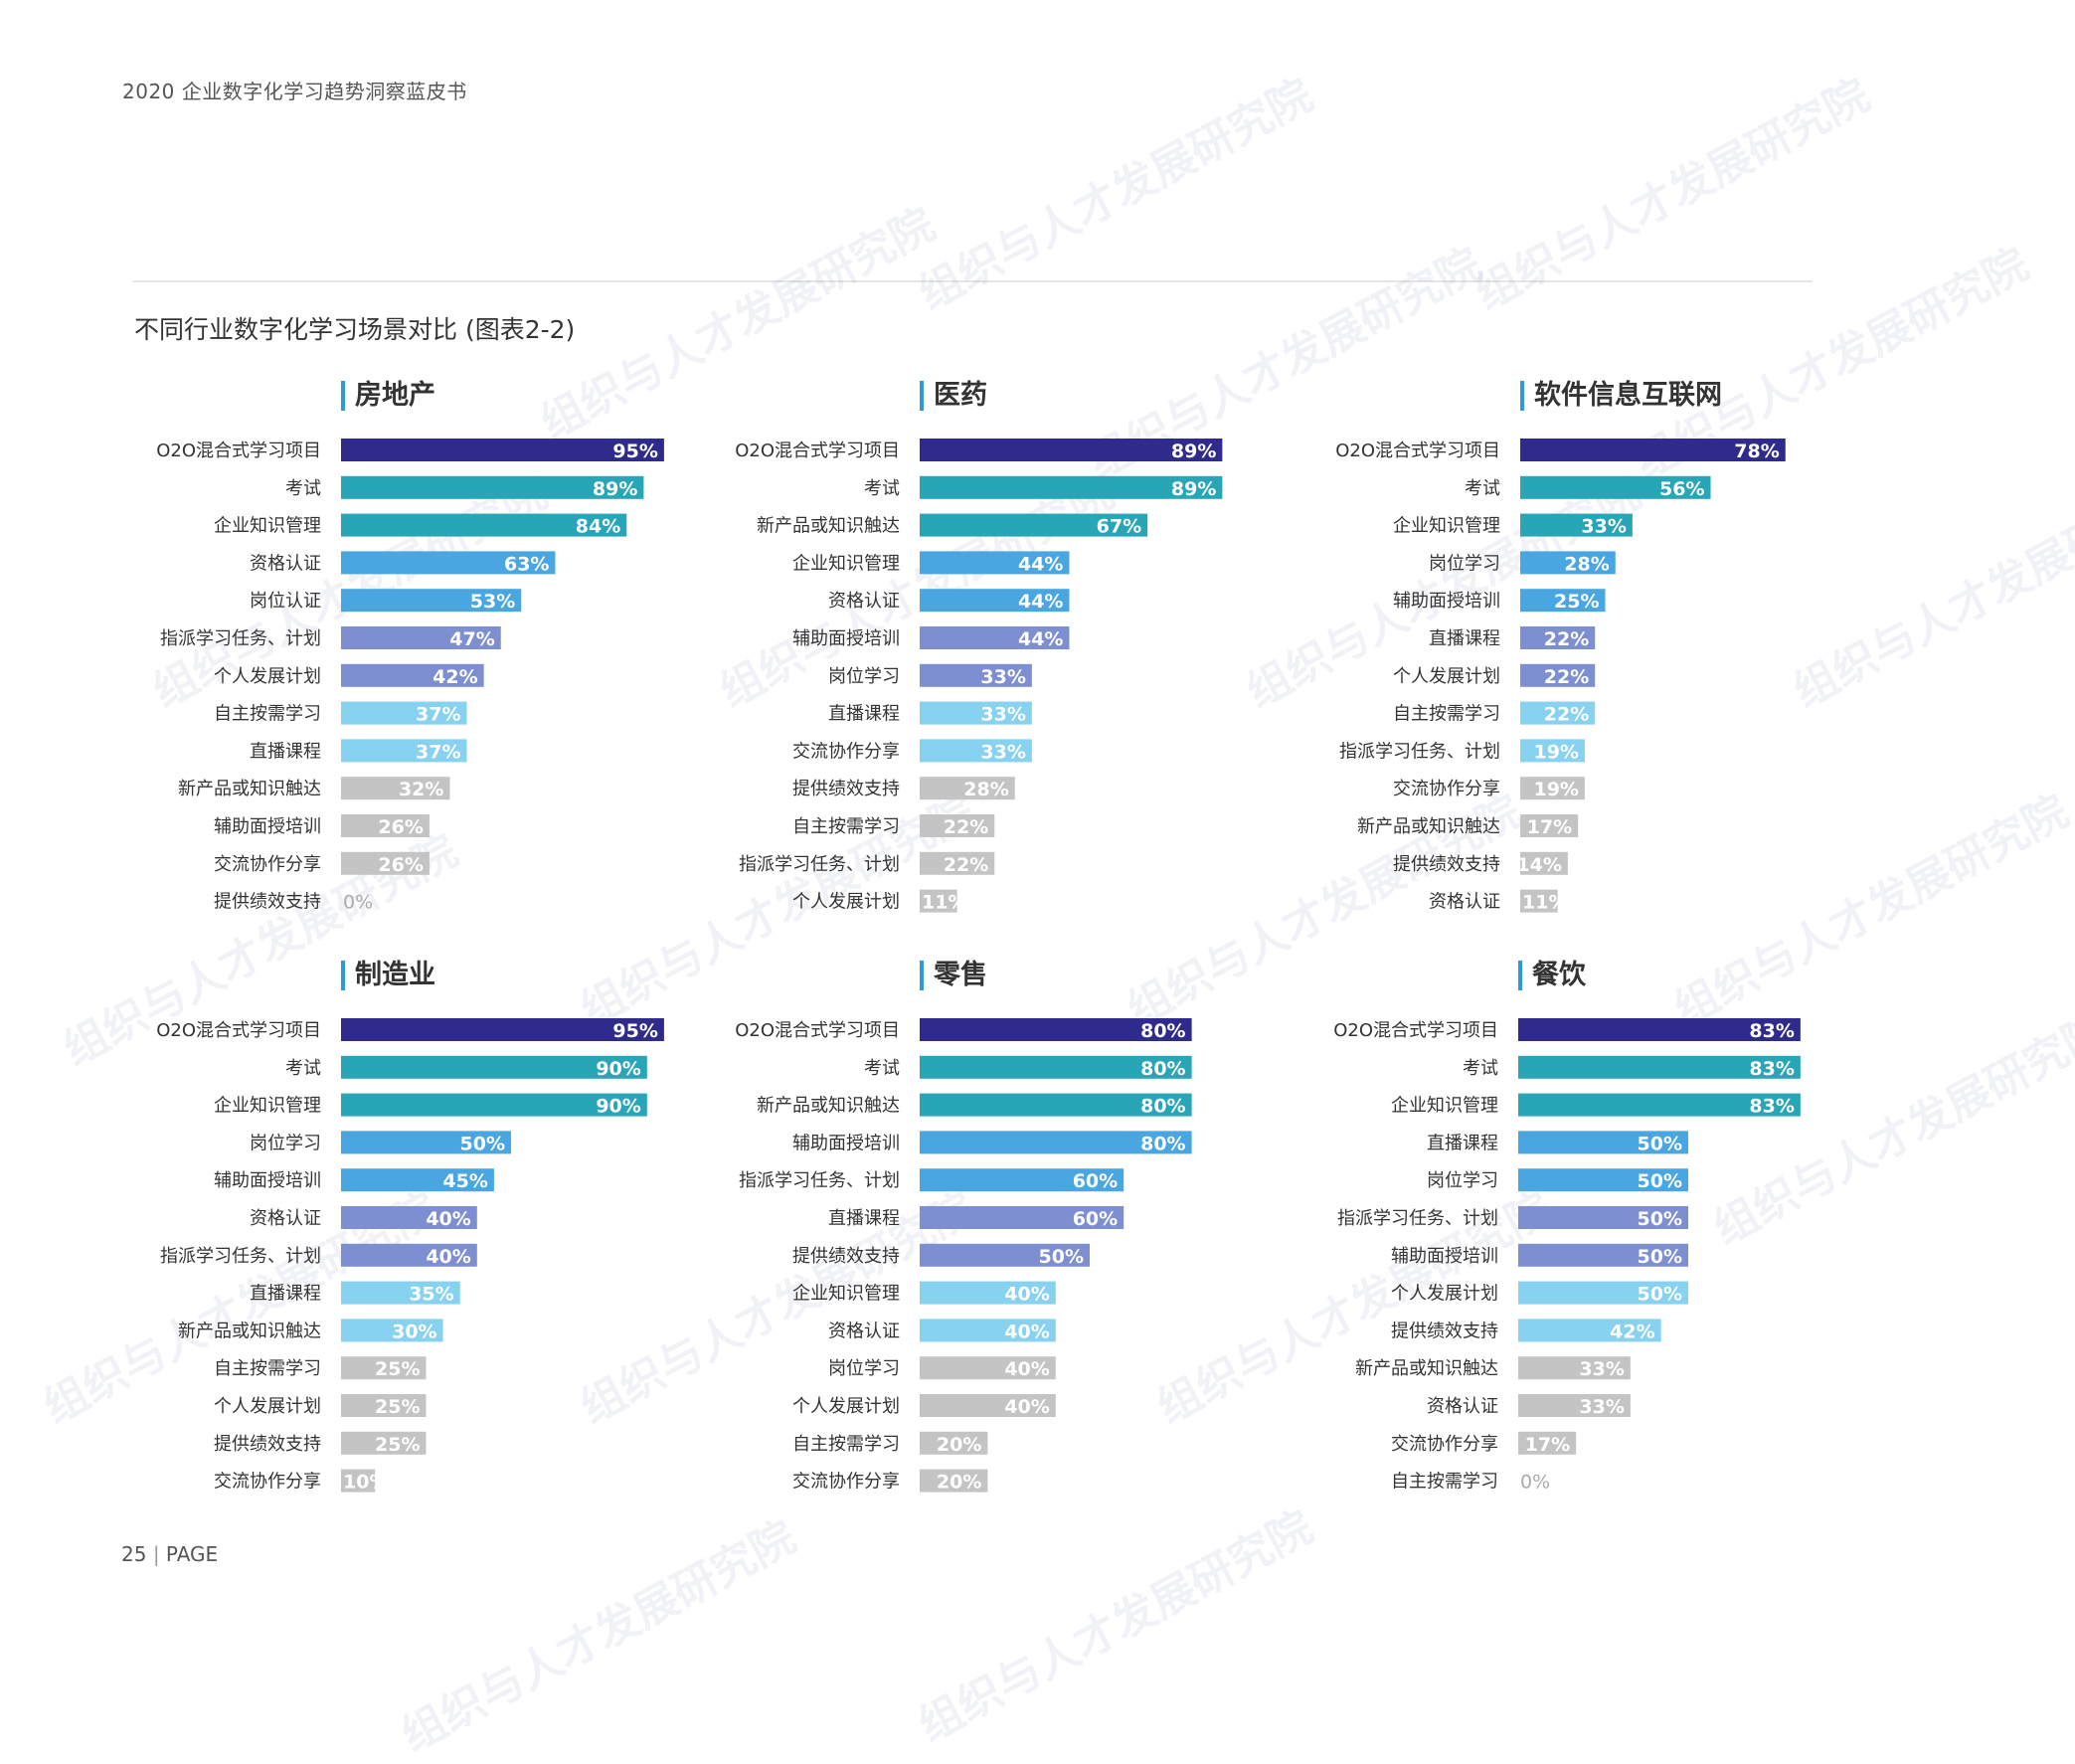  I want to click on value-label: 63%, so click(526, 564).